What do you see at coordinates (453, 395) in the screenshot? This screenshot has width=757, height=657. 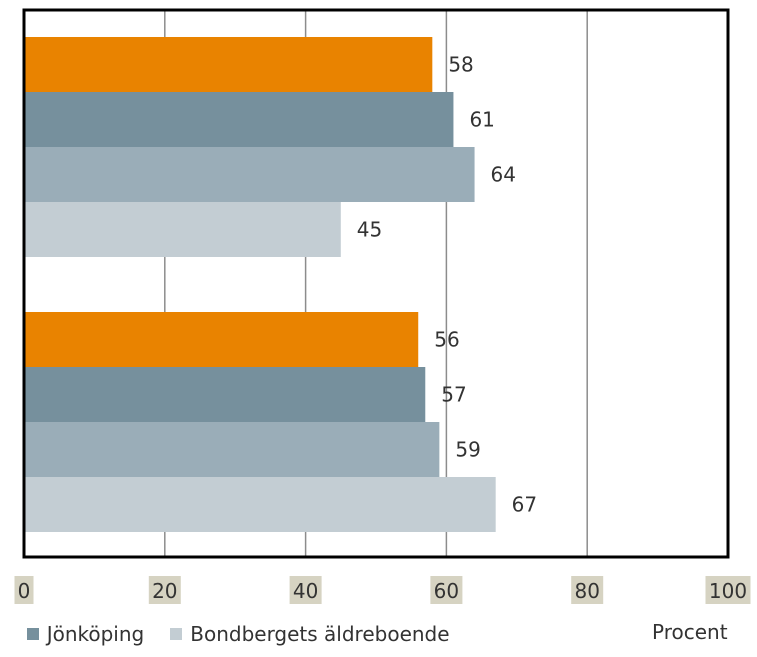 I see `data-label-group2-series2: 57` at bounding box center [453, 395].